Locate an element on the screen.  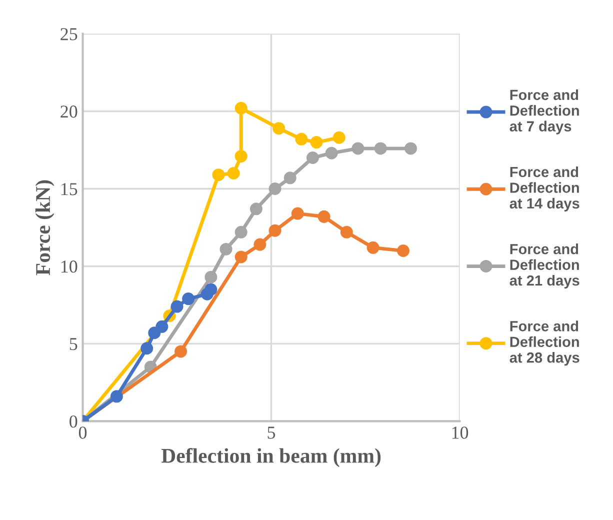
y-tick-label: 15 is located at coordinates (69, 189).